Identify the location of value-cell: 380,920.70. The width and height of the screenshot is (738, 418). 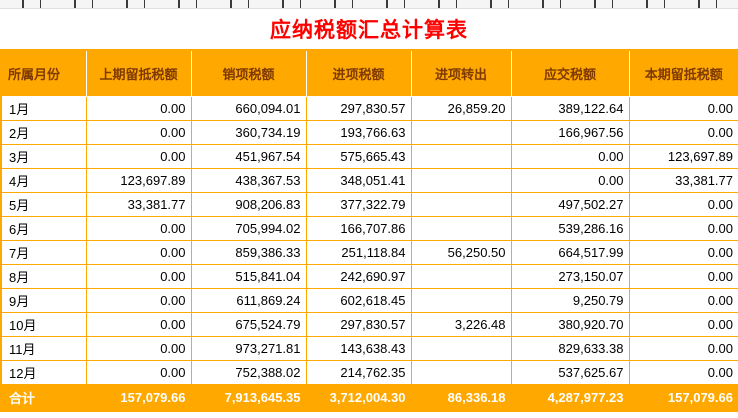
(570, 324).